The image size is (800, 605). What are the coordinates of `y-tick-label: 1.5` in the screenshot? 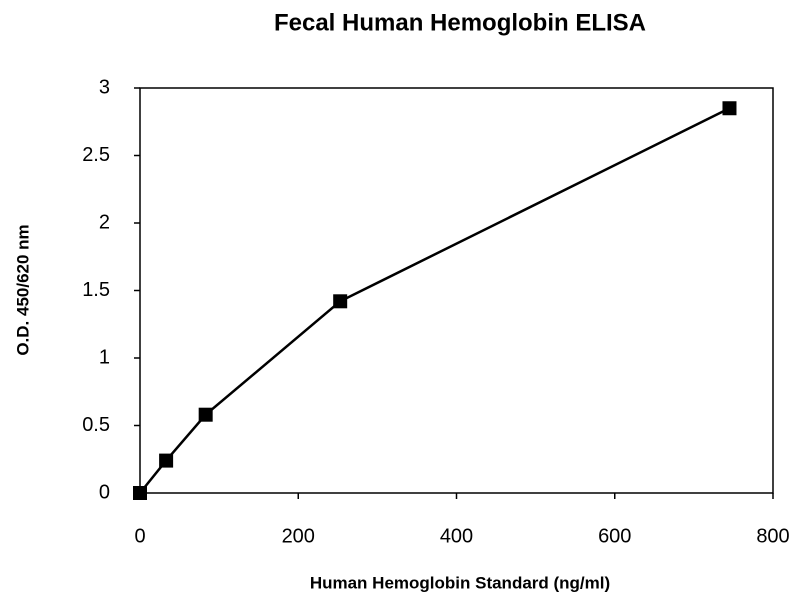 It's located at (96, 290).